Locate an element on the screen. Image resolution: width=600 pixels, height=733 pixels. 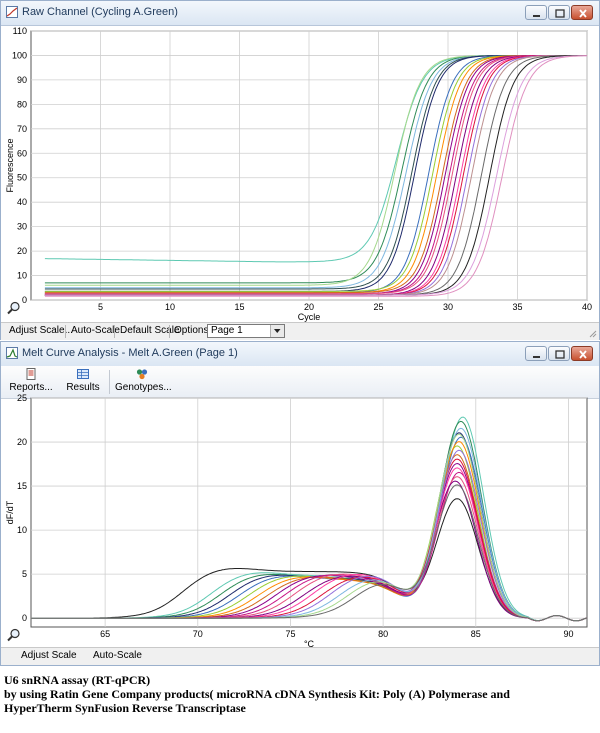
y-tick-label: 60 is located at coordinates (22, 153).